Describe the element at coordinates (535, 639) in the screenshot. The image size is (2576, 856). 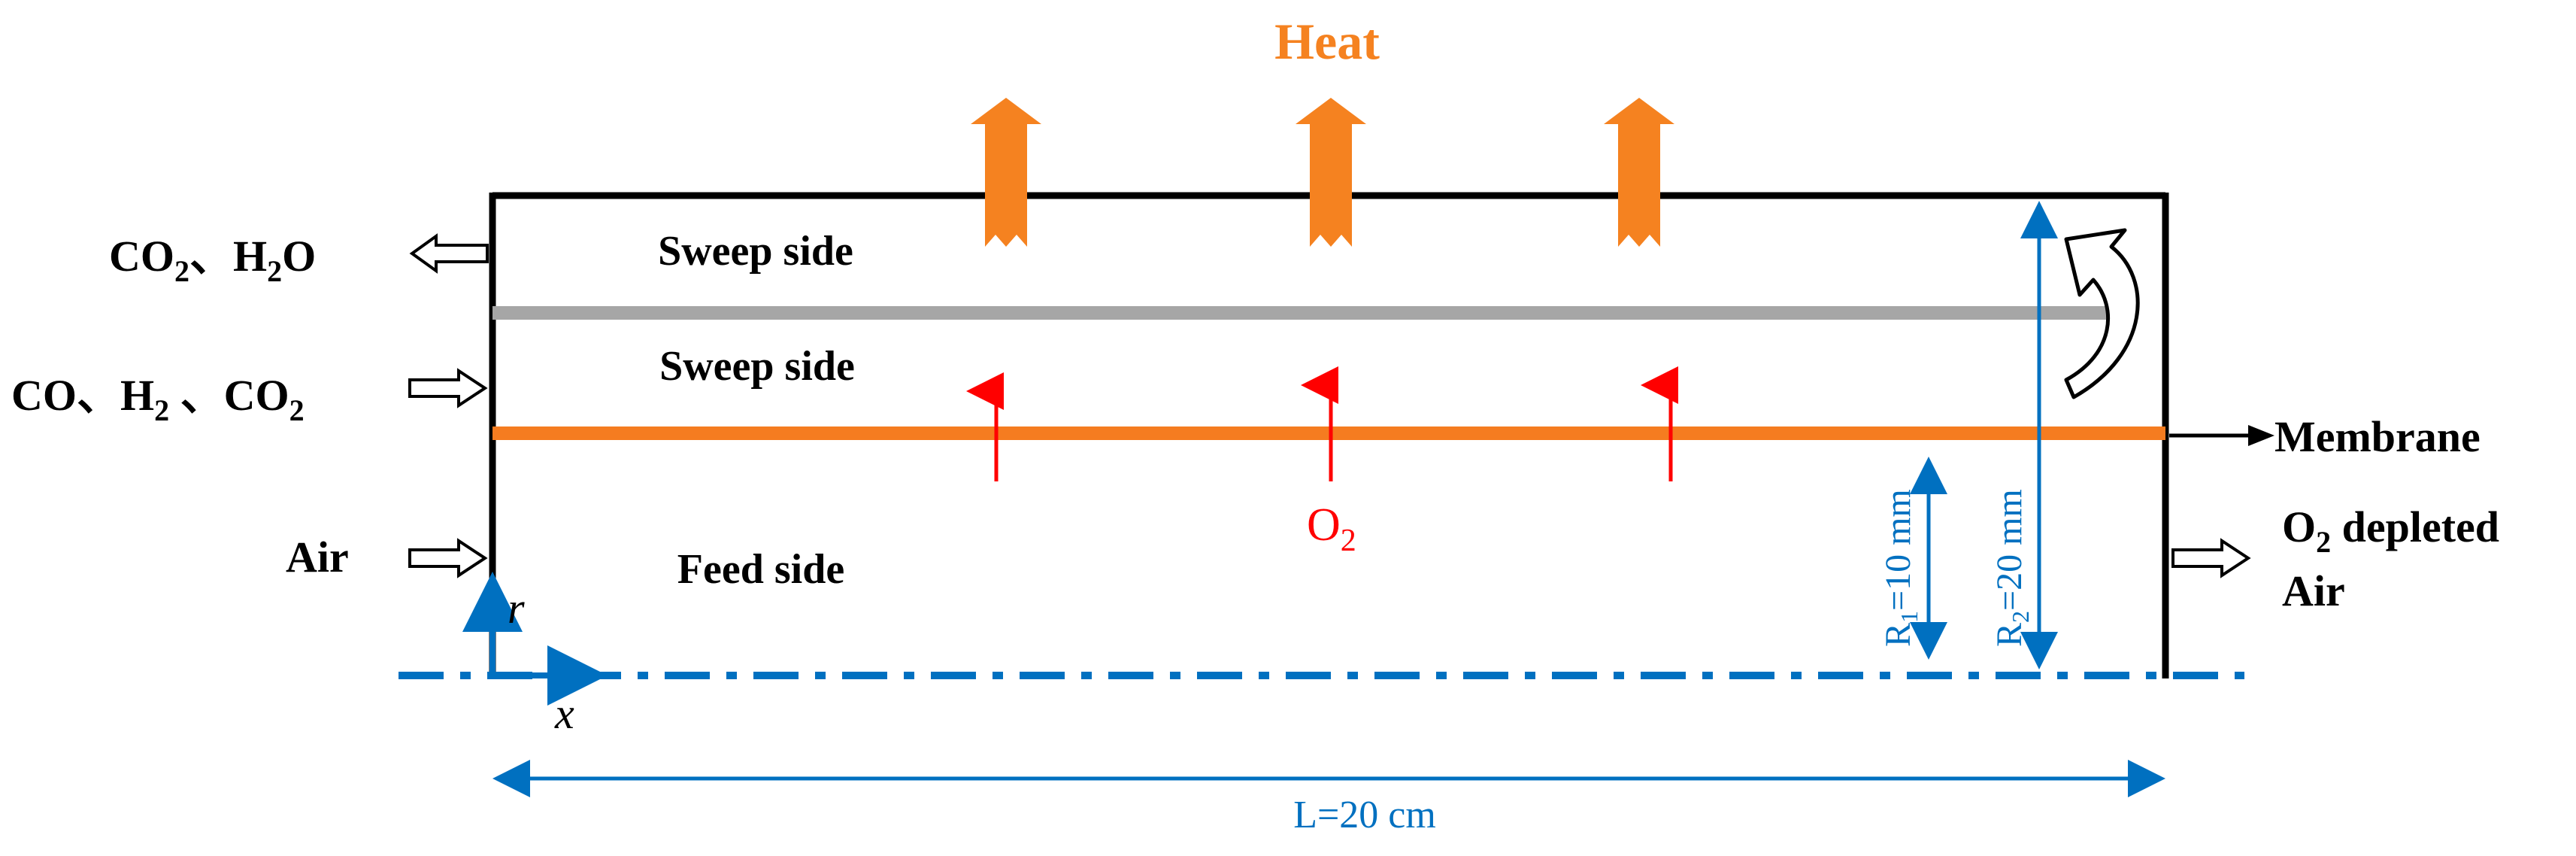
I see `coordinate-axes` at that location.